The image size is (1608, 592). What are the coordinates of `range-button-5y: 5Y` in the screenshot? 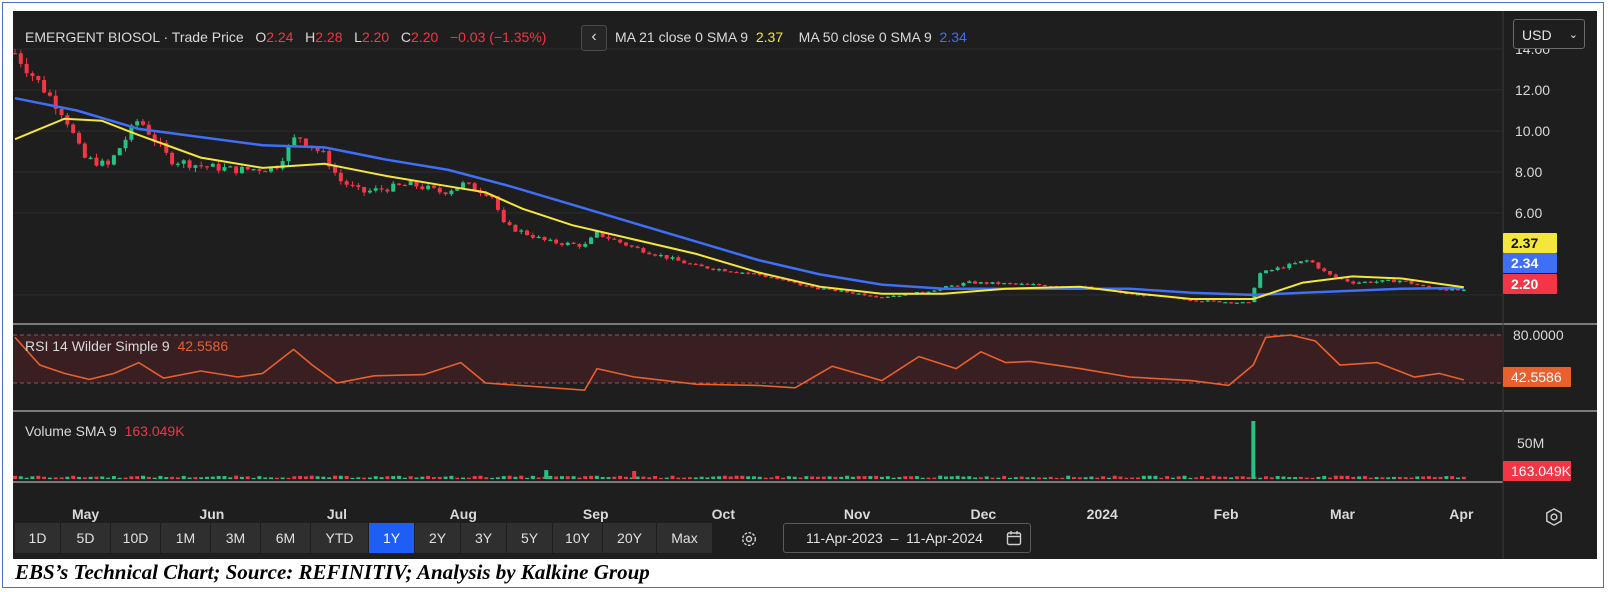 It's located at (530, 538).